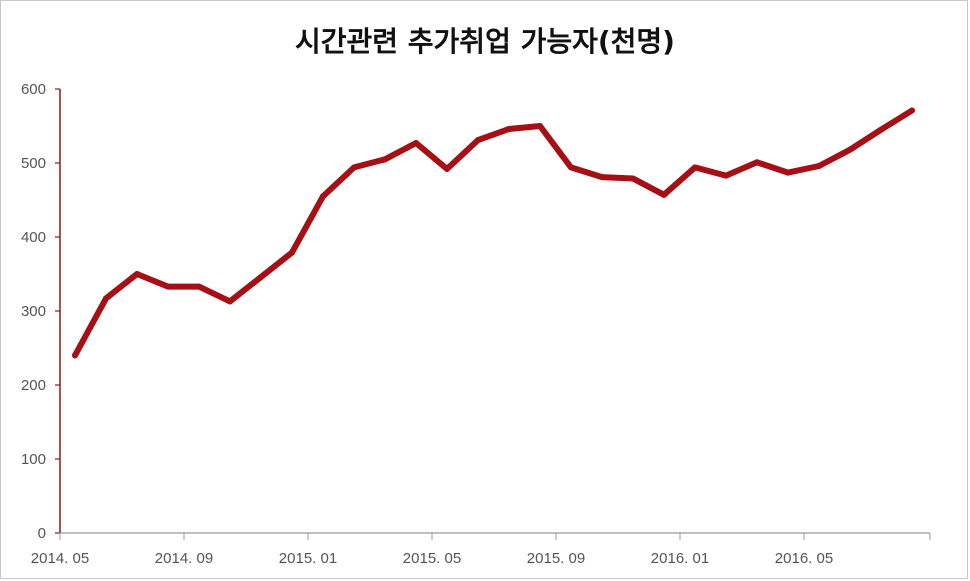  I want to click on y-tick-label: 100, so click(33, 459).